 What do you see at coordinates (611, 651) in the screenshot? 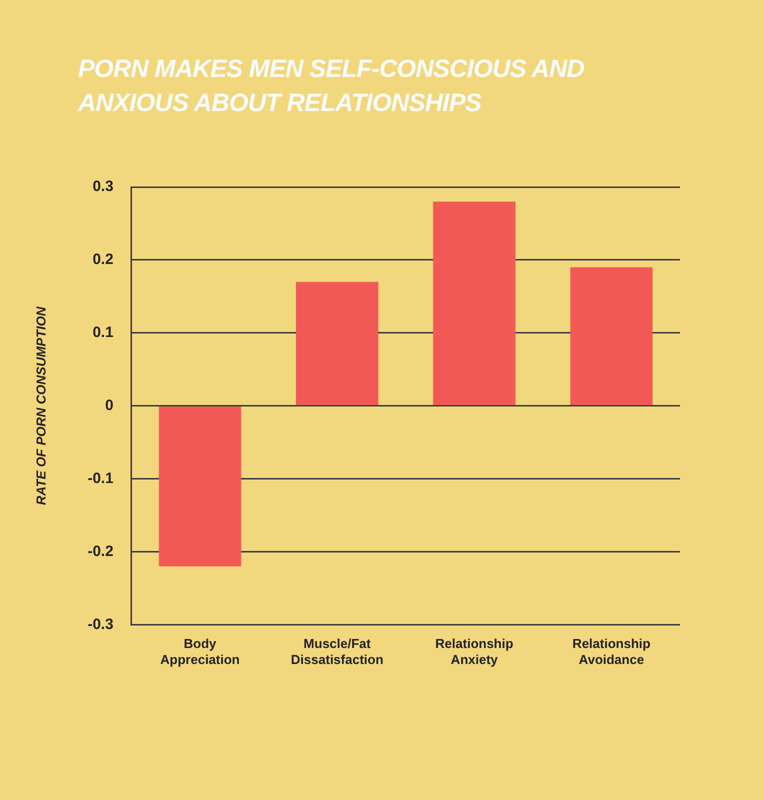
I see `x-tick-label: Relationship Avoidance` at bounding box center [611, 651].